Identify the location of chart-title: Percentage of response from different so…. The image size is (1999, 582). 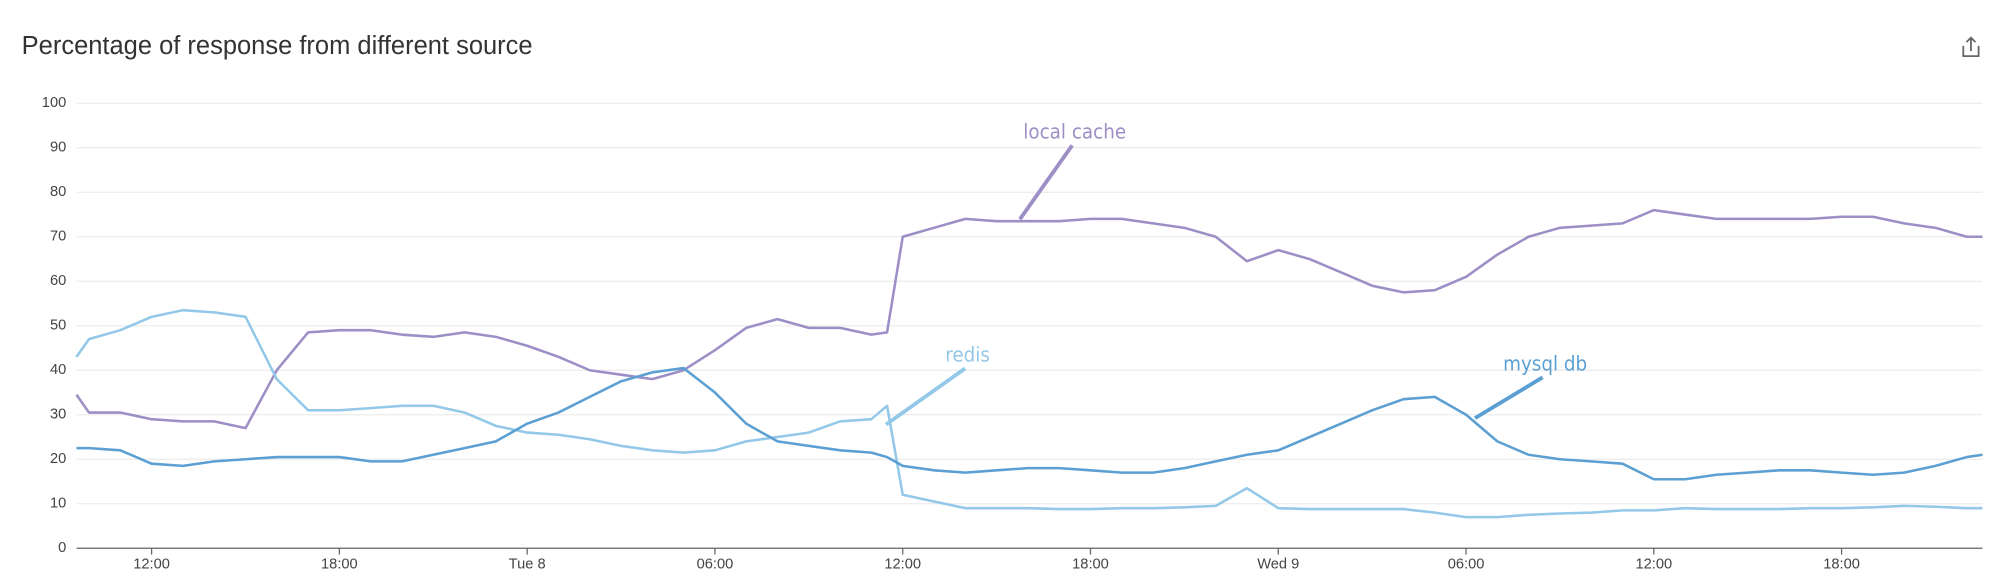
(277, 46).